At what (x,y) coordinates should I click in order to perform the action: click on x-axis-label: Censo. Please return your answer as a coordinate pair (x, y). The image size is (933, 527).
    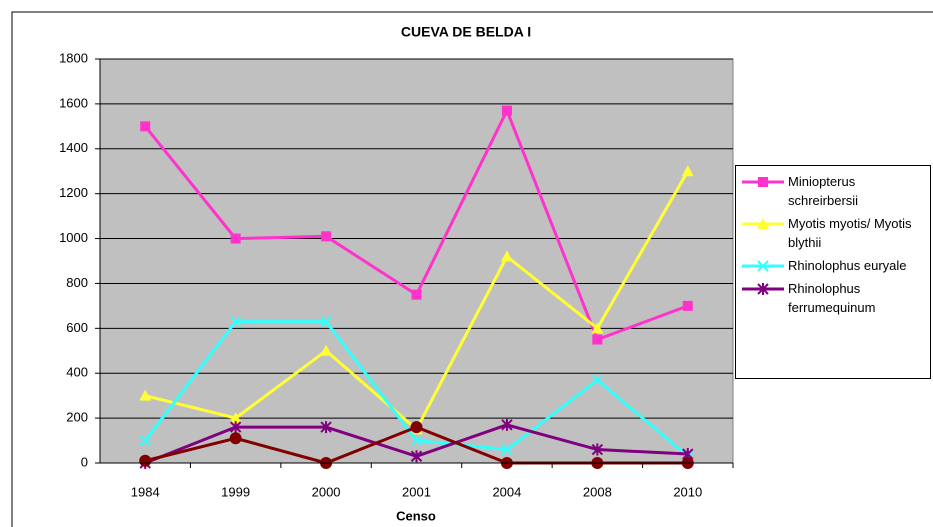
    Looking at the image, I should click on (416, 515).